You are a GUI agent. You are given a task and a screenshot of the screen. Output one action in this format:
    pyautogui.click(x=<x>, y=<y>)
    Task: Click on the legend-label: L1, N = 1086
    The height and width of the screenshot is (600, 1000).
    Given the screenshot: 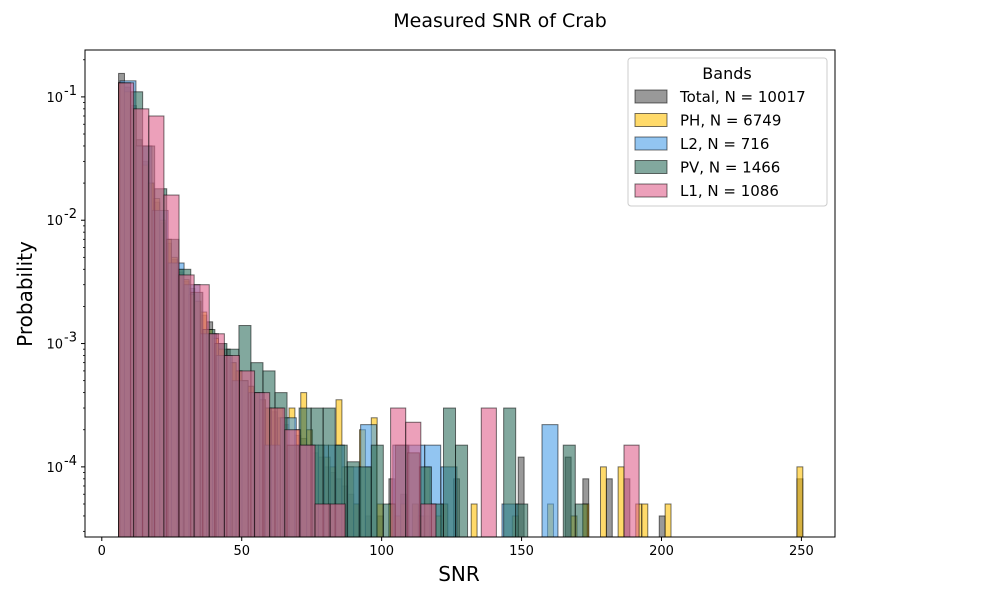 What is the action you would take?
    pyautogui.click(x=729, y=191)
    